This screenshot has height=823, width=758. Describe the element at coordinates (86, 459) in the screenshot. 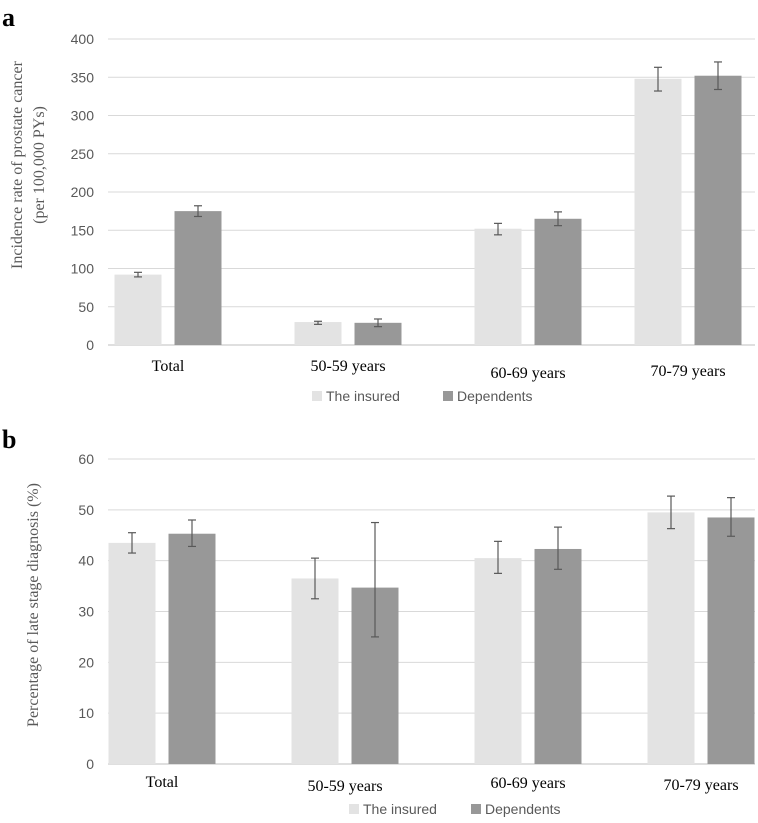

I see `chart-b-ytick-label: 60` at that location.